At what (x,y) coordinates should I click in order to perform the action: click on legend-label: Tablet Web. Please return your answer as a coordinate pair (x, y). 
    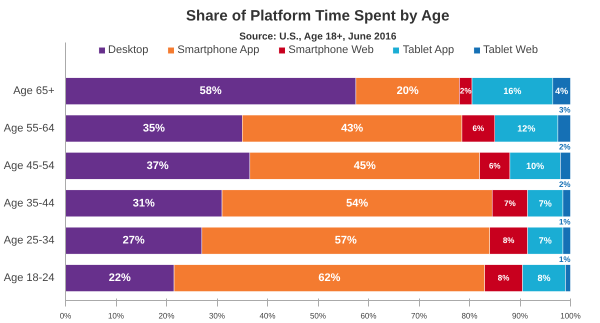
    Looking at the image, I should click on (510, 50).